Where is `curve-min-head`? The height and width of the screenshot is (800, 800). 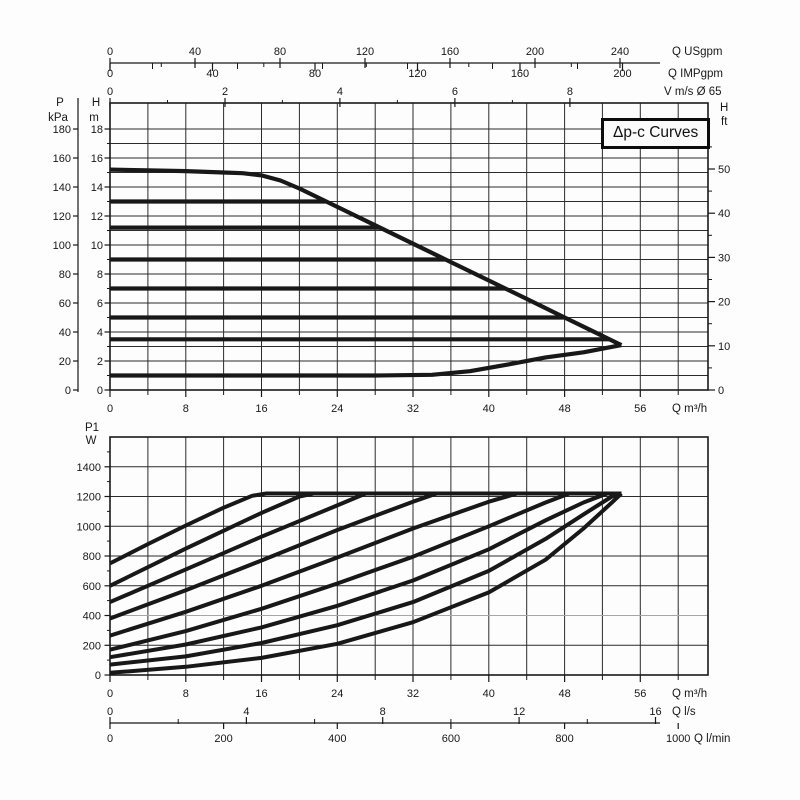
curve-min-head is located at coordinates (366, 360).